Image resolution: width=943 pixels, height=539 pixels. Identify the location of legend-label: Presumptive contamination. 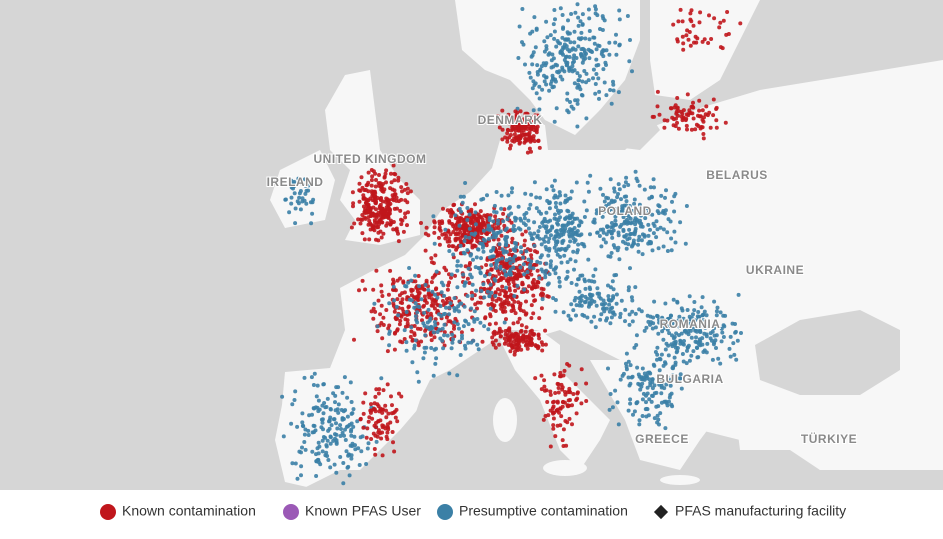
(543, 511).